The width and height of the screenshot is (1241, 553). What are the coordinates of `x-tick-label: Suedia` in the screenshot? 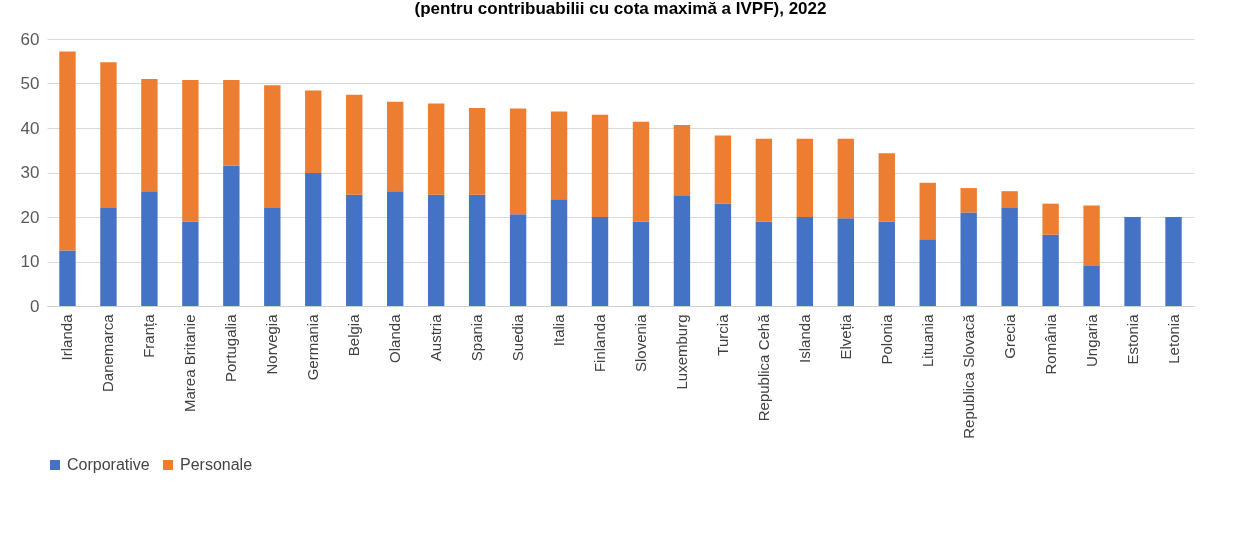 It's located at (518, 337).